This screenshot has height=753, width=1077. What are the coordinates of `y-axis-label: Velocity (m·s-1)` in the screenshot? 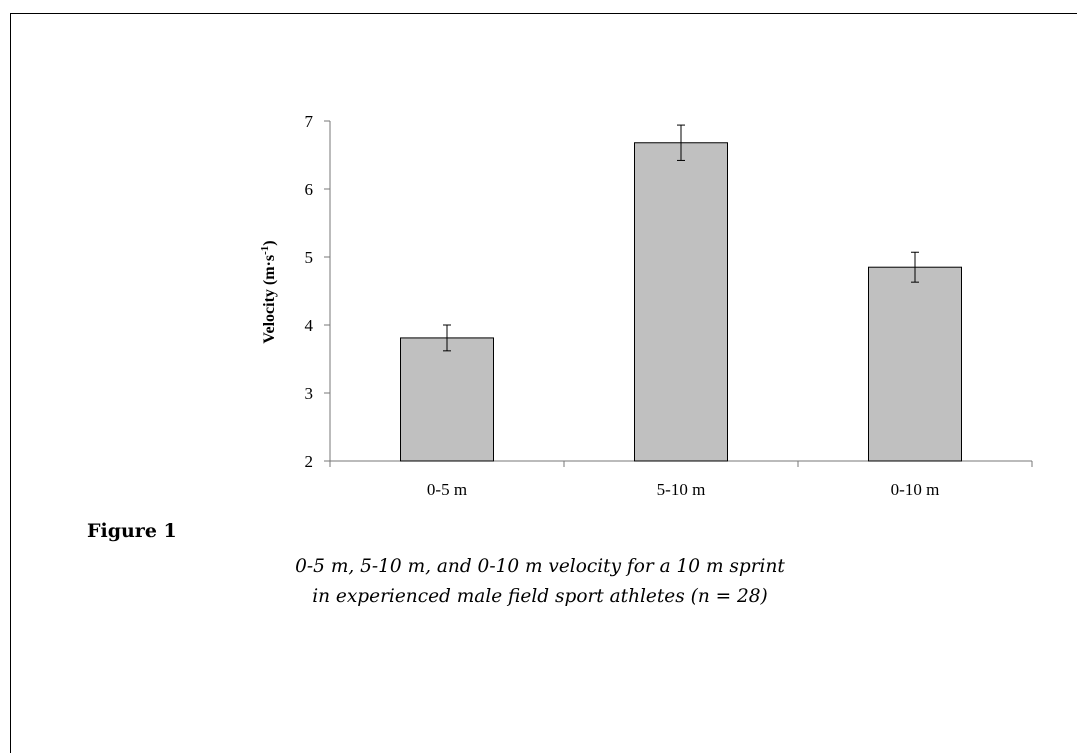 It's located at (268, 291).